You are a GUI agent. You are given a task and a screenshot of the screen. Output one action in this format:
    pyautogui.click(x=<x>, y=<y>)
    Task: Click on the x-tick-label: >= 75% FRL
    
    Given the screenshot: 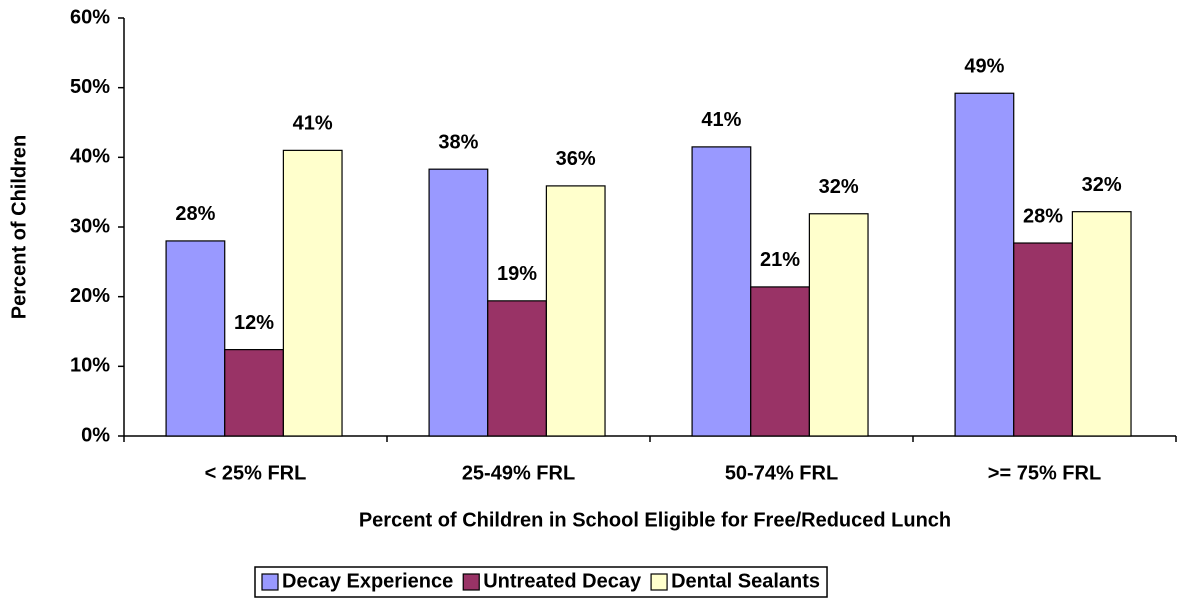 What is the action you would take?
    pyautogui.click(x=1044, y=473)
    